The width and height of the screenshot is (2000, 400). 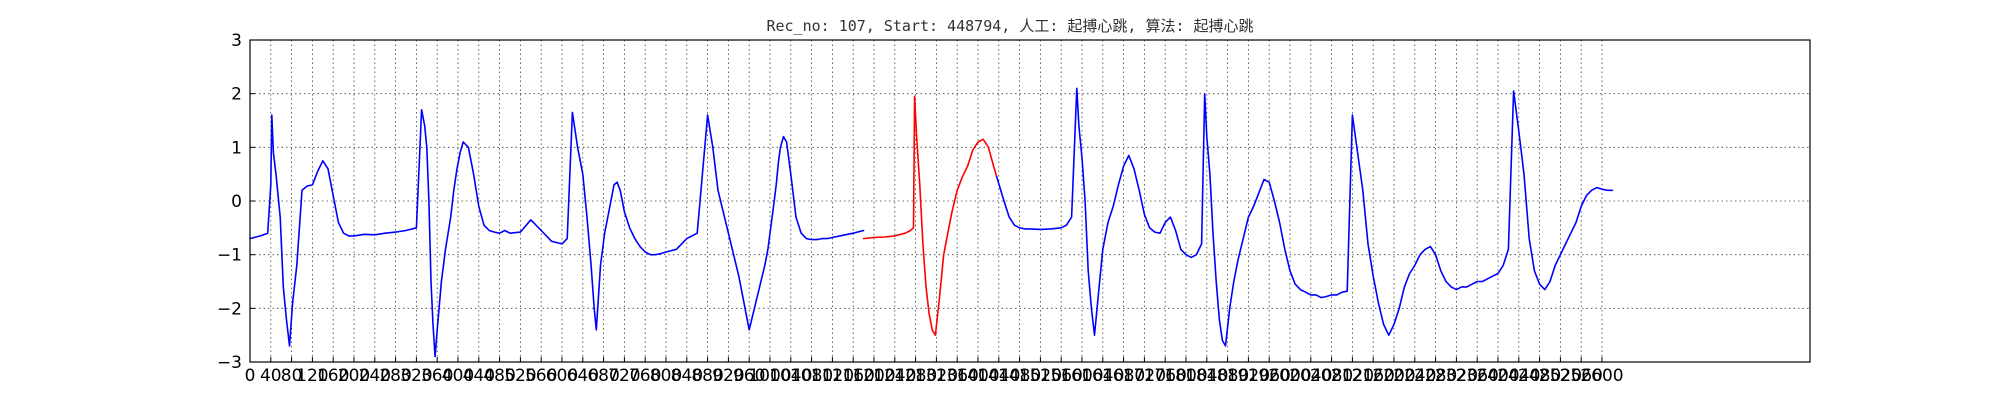 I want to click on x-tick-label: 2440, so click(x=1518, y=376).